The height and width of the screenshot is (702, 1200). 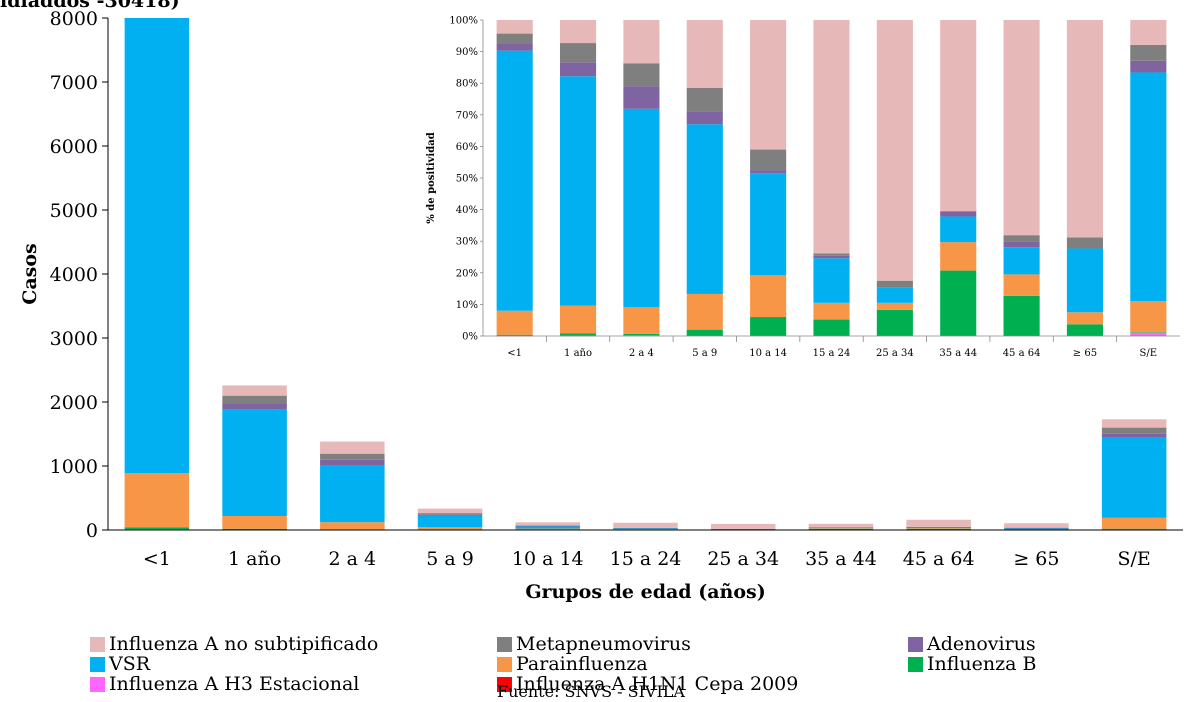 I want to click on x-tick-label: <1, so click(x=157, y=559).